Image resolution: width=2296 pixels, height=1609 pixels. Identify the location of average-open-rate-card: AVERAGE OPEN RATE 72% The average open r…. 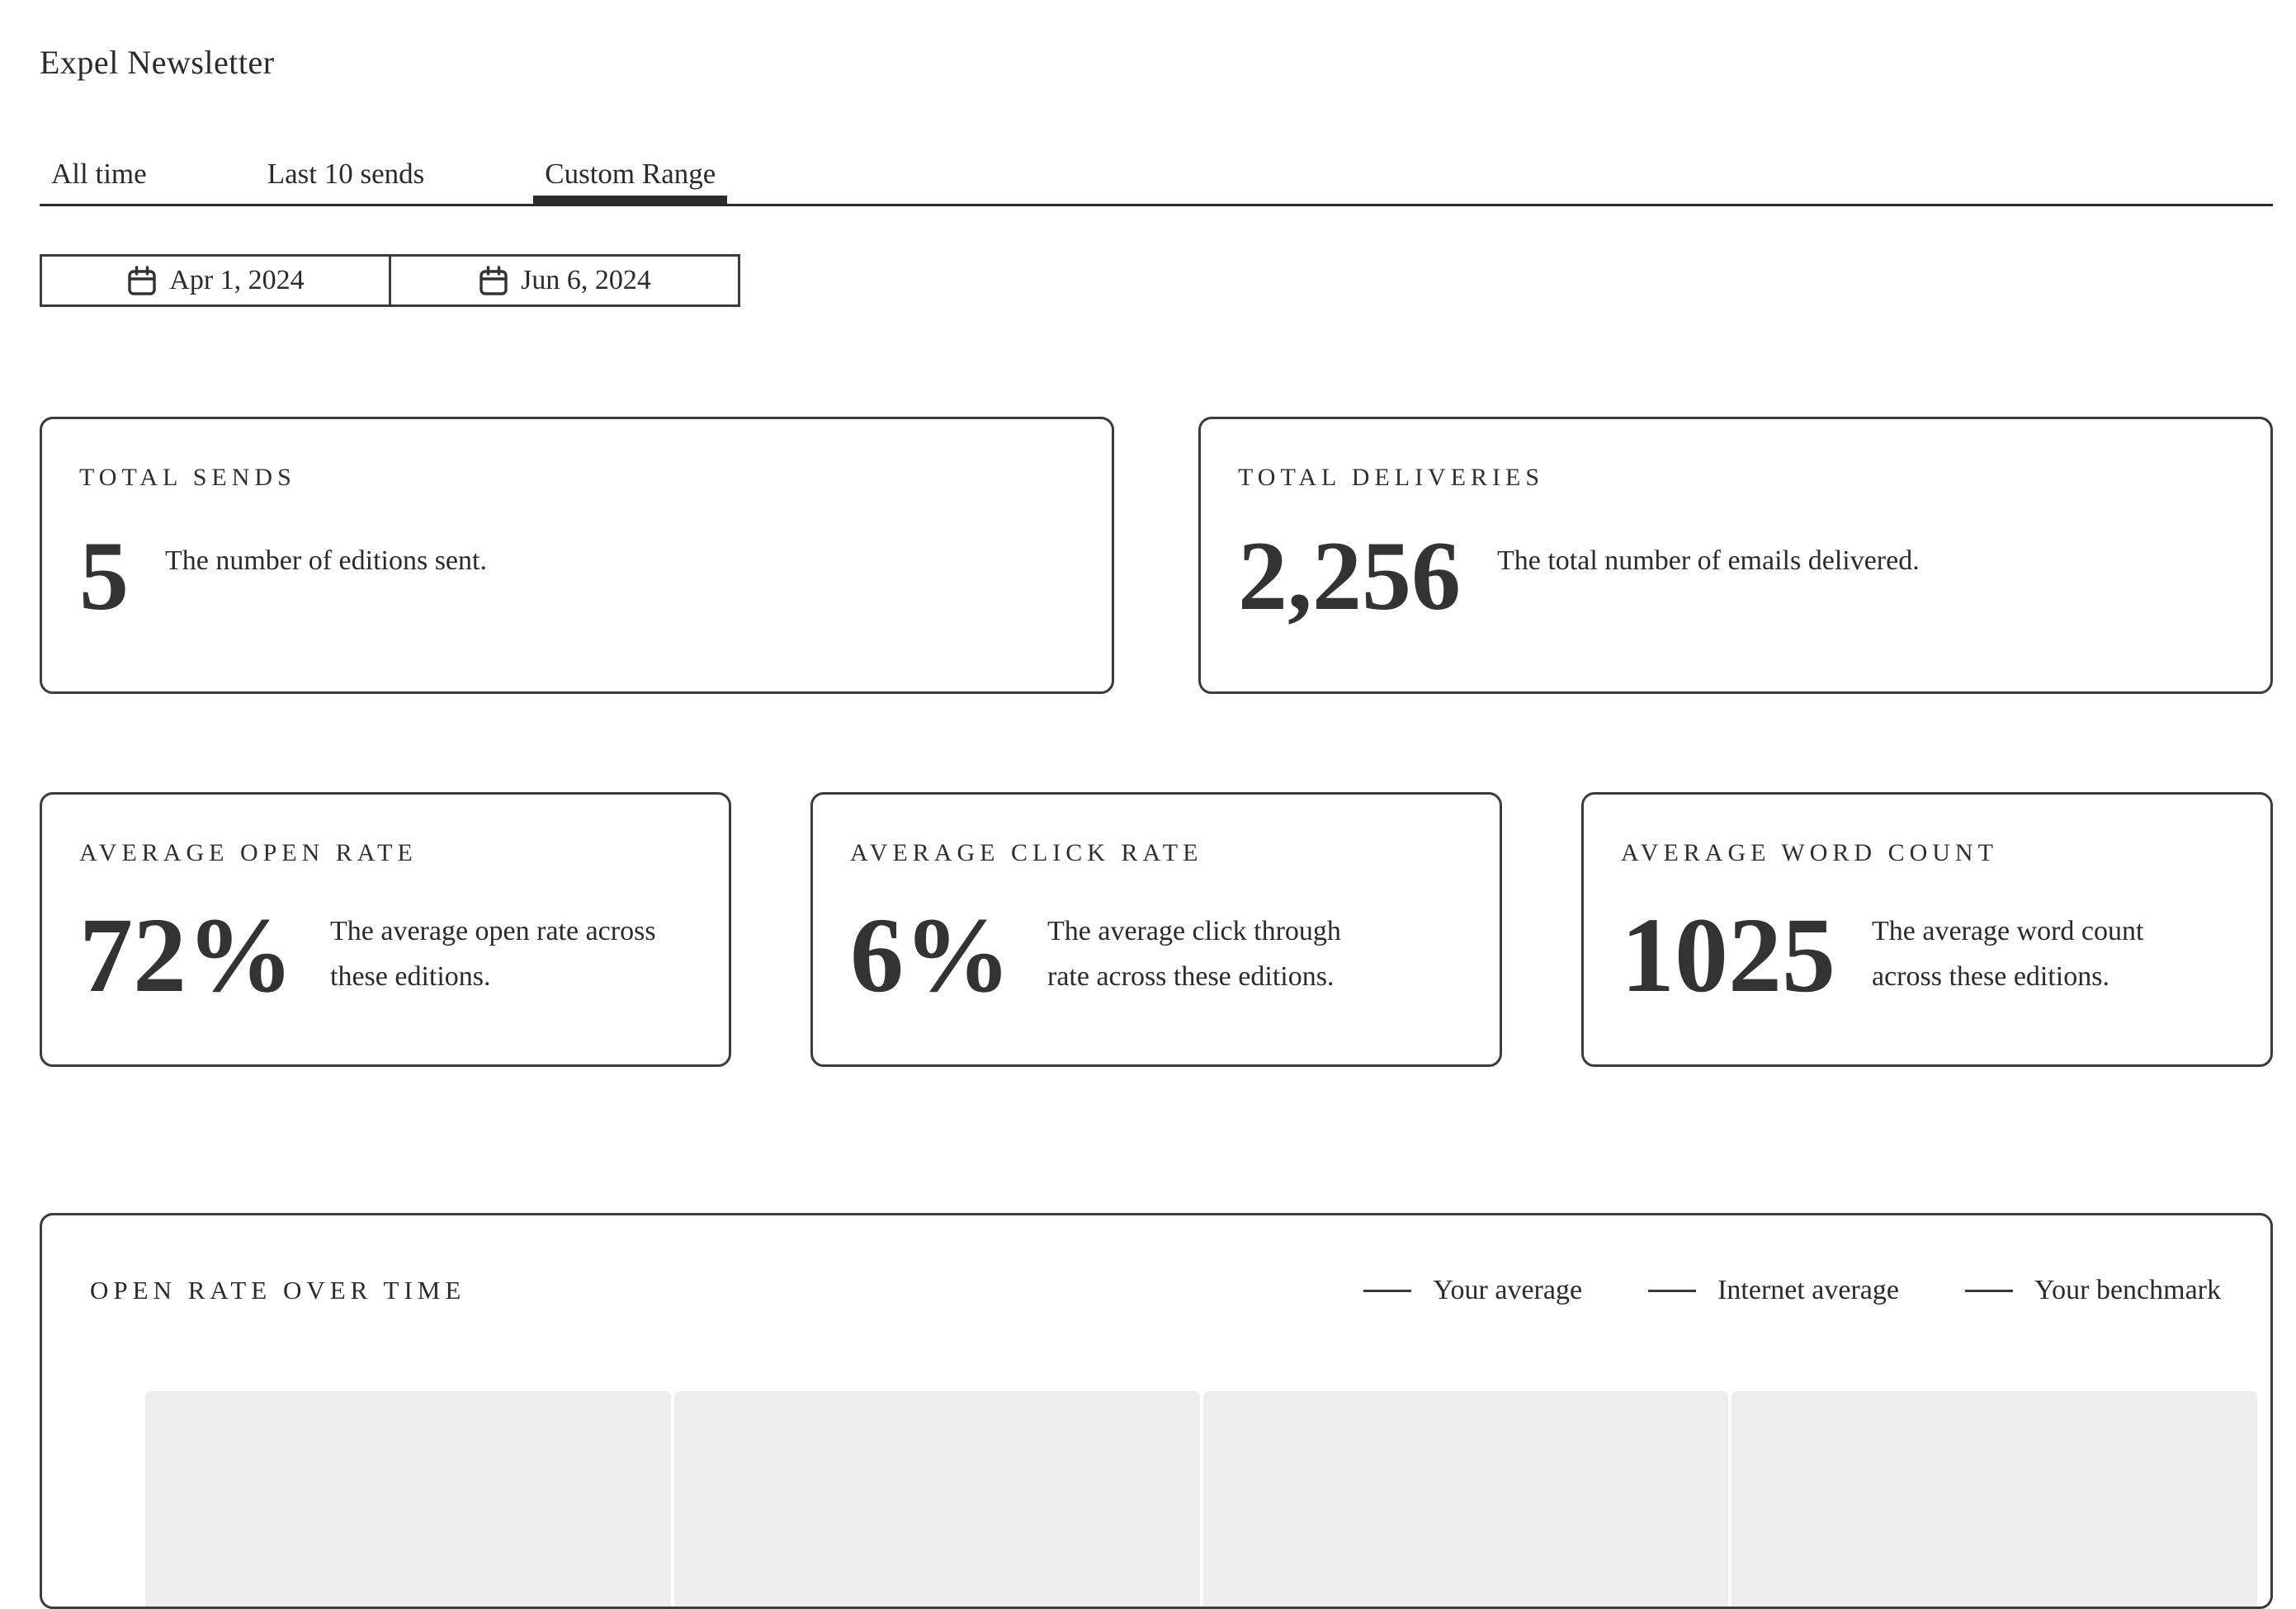
(386, 929).